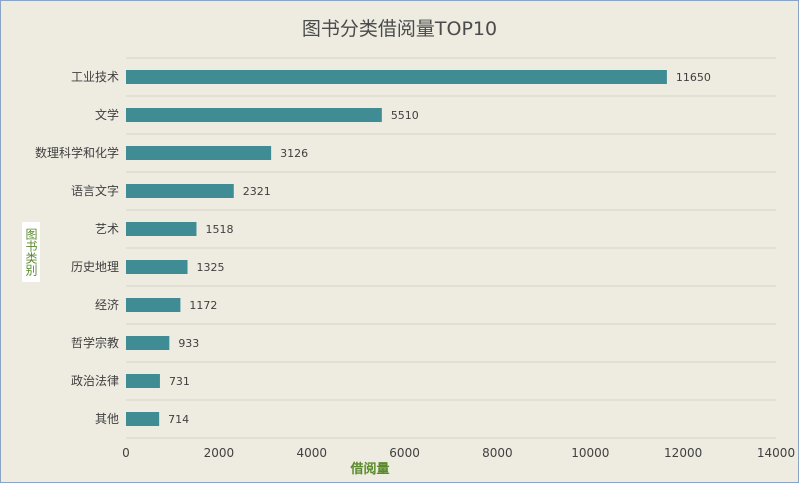  I want to click on category-label: 哲学宗教, so click(95, 342).